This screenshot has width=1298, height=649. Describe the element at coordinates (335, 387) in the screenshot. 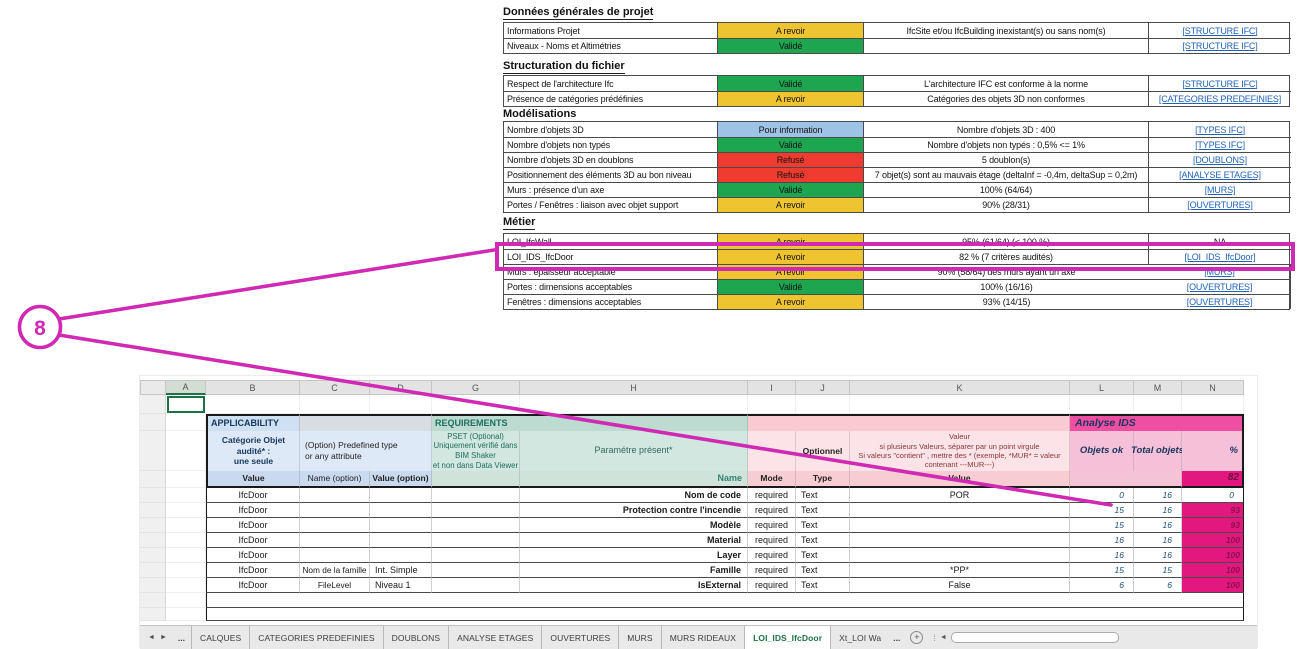

I see `column-header-c: C` at that location.